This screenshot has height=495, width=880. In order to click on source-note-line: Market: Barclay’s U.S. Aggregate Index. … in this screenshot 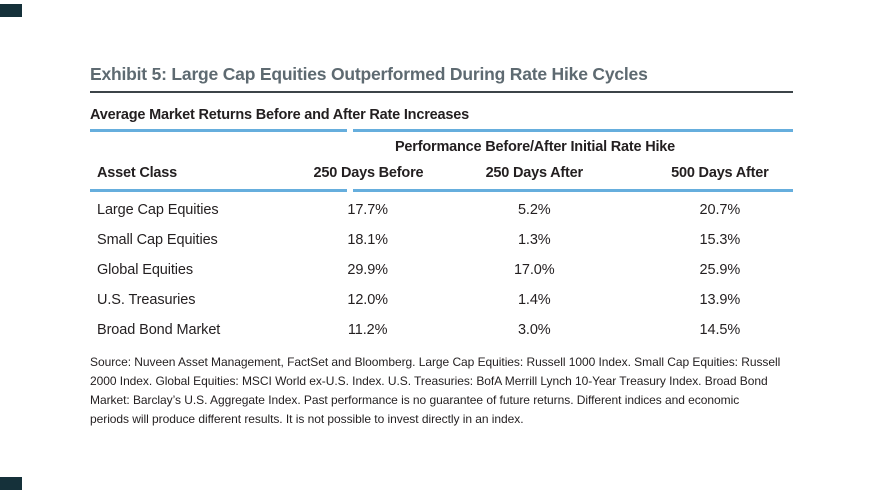, I will do `click(415, 400)`.